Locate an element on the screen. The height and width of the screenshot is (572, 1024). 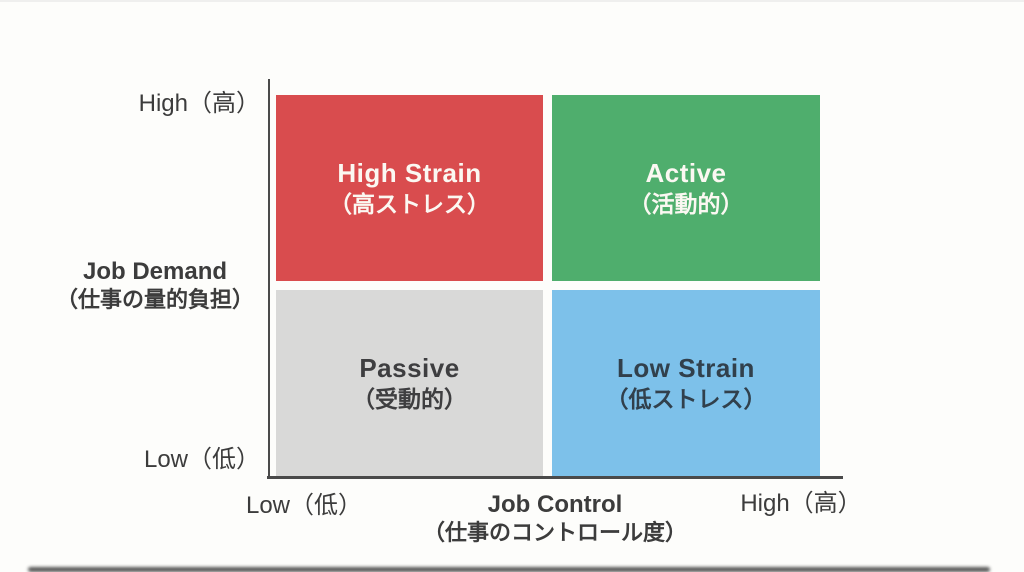
x-axis-title-en: Job Control is located at coordinates (555, 504).